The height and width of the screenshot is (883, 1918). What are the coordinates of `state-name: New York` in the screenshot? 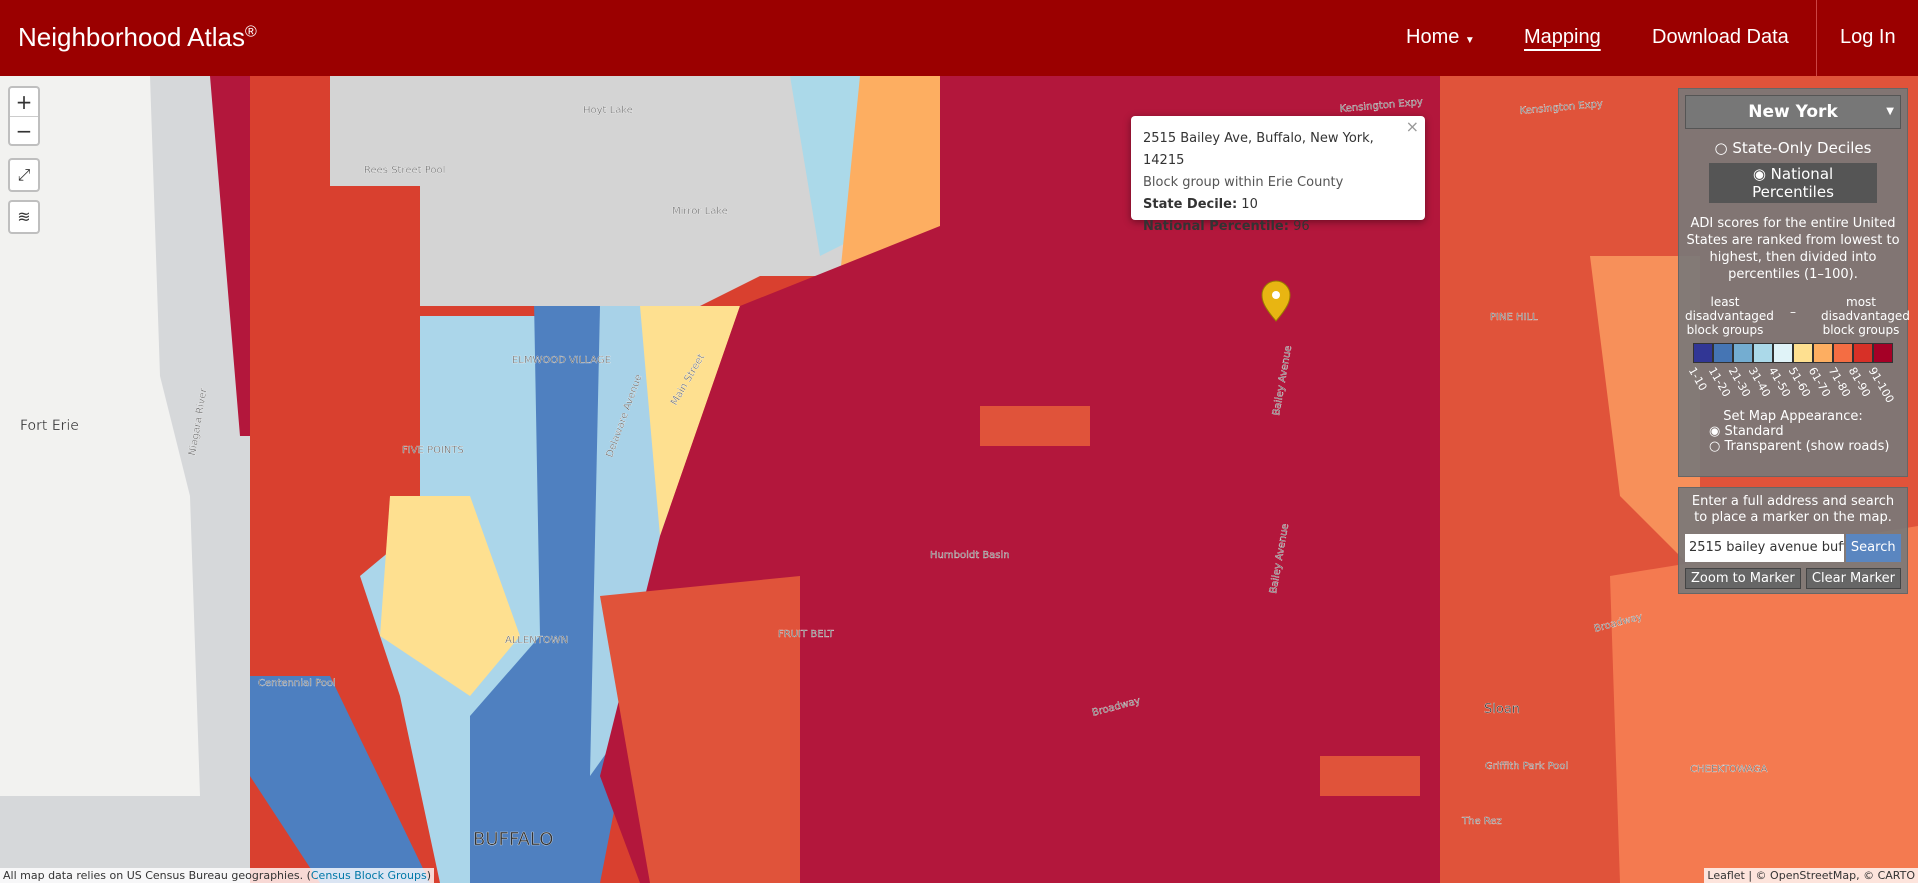 It's located at (1793, 112).